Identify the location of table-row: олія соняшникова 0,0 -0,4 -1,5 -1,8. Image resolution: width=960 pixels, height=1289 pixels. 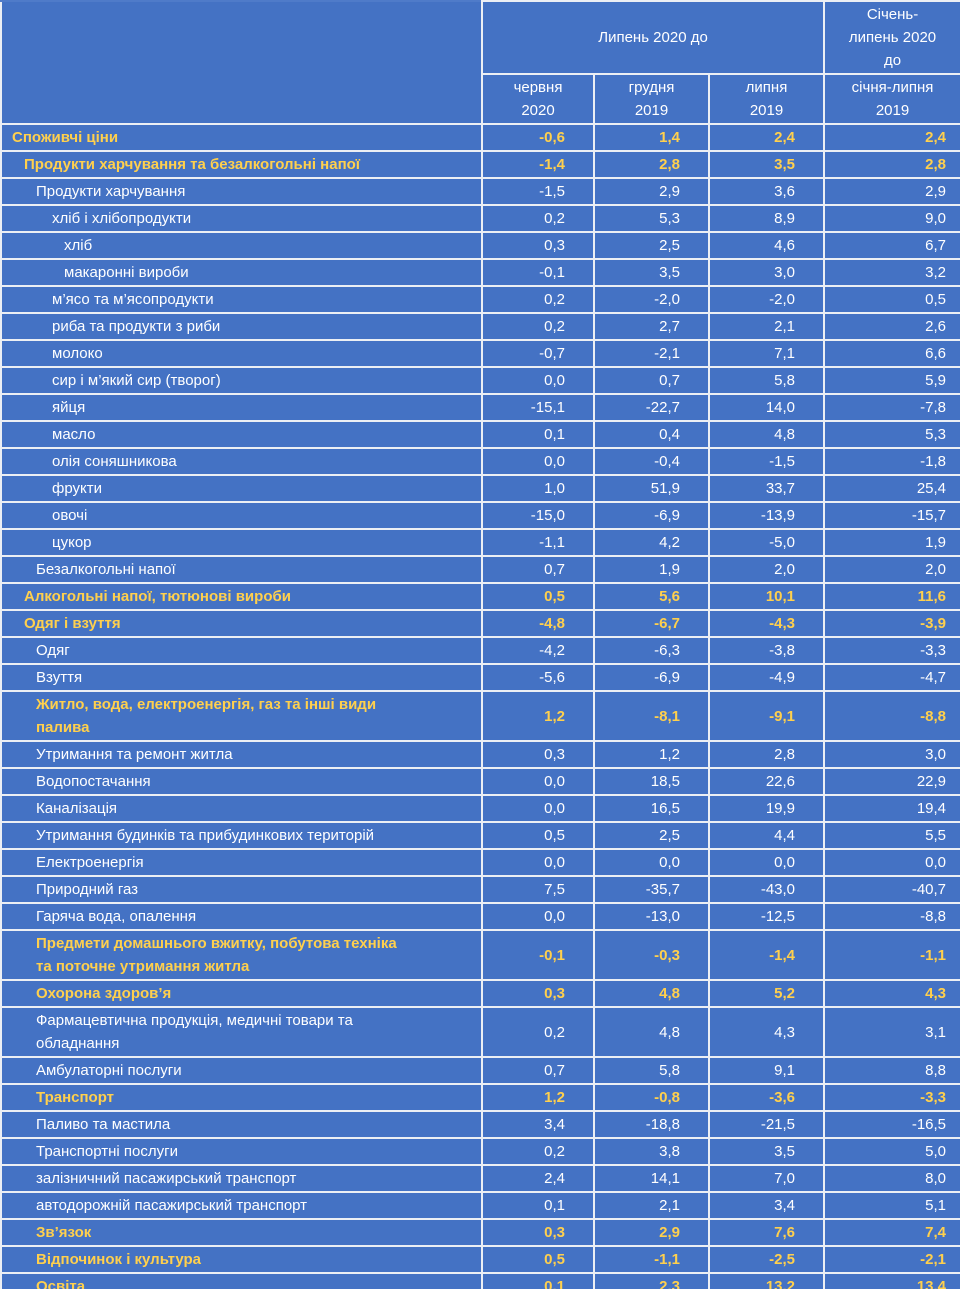
(480, 461).